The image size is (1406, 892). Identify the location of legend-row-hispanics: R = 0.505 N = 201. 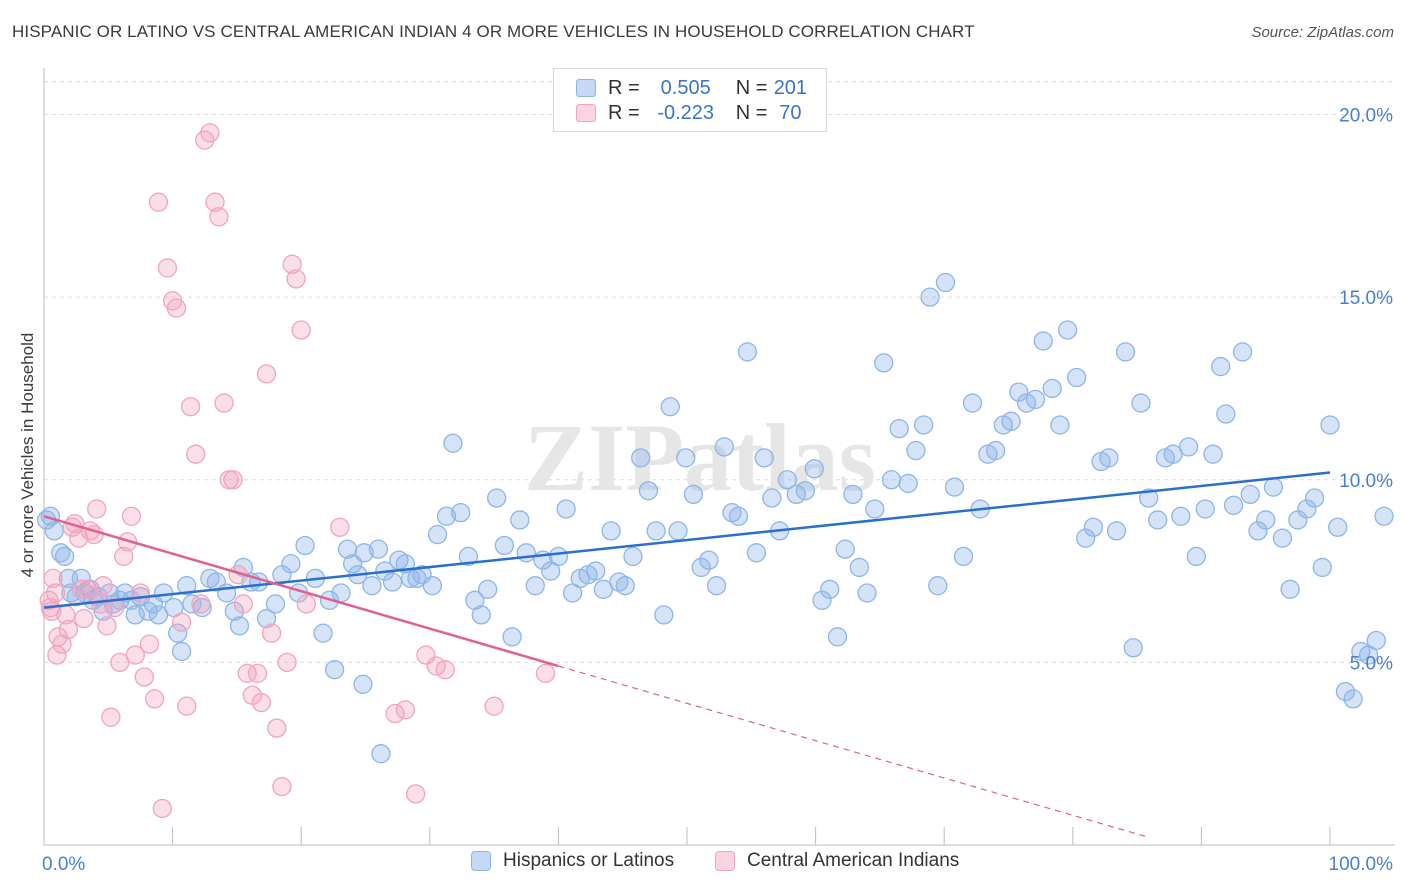
(694, 88).